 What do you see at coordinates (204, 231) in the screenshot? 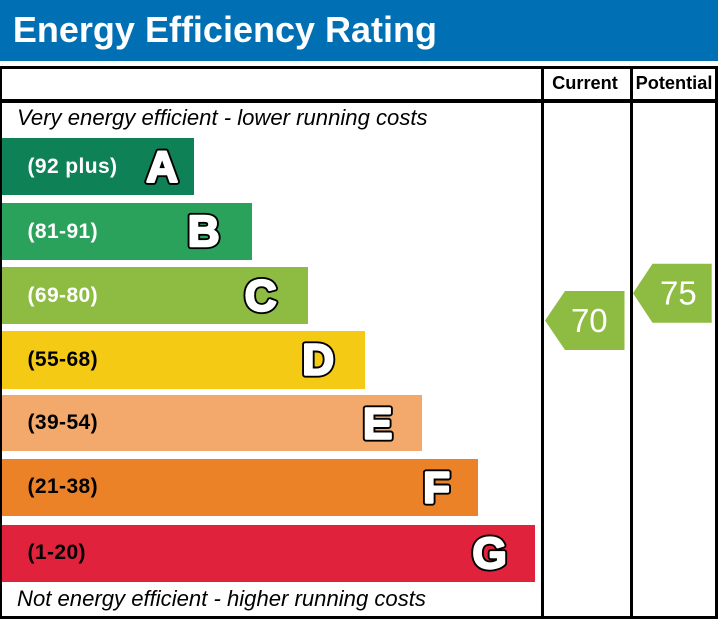
I see `svg-text: B` at bounding box center [204, 231].